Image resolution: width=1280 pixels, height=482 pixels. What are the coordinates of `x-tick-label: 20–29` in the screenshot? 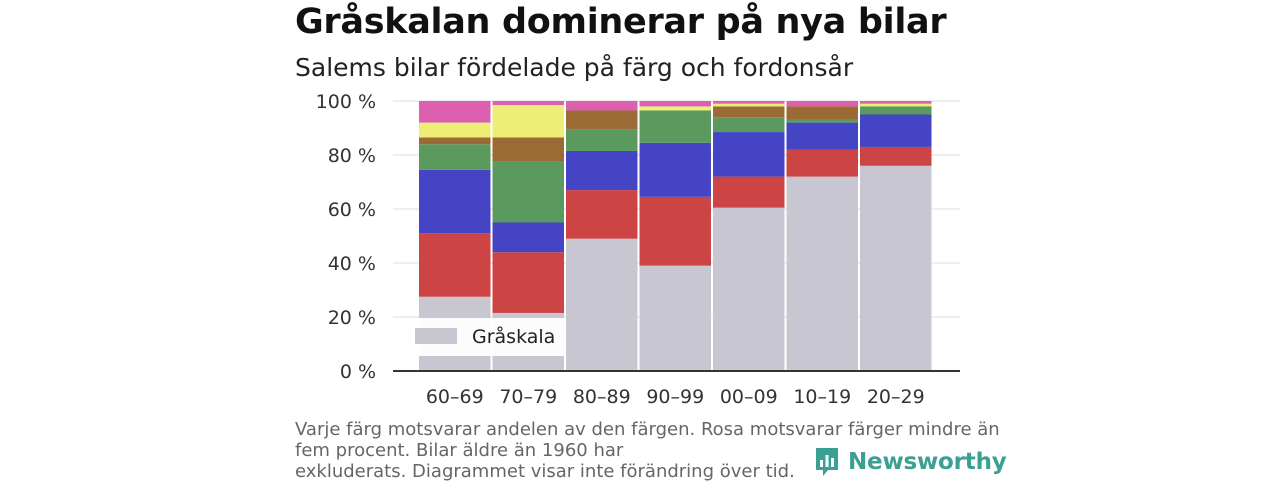 It's located at (896, 397).